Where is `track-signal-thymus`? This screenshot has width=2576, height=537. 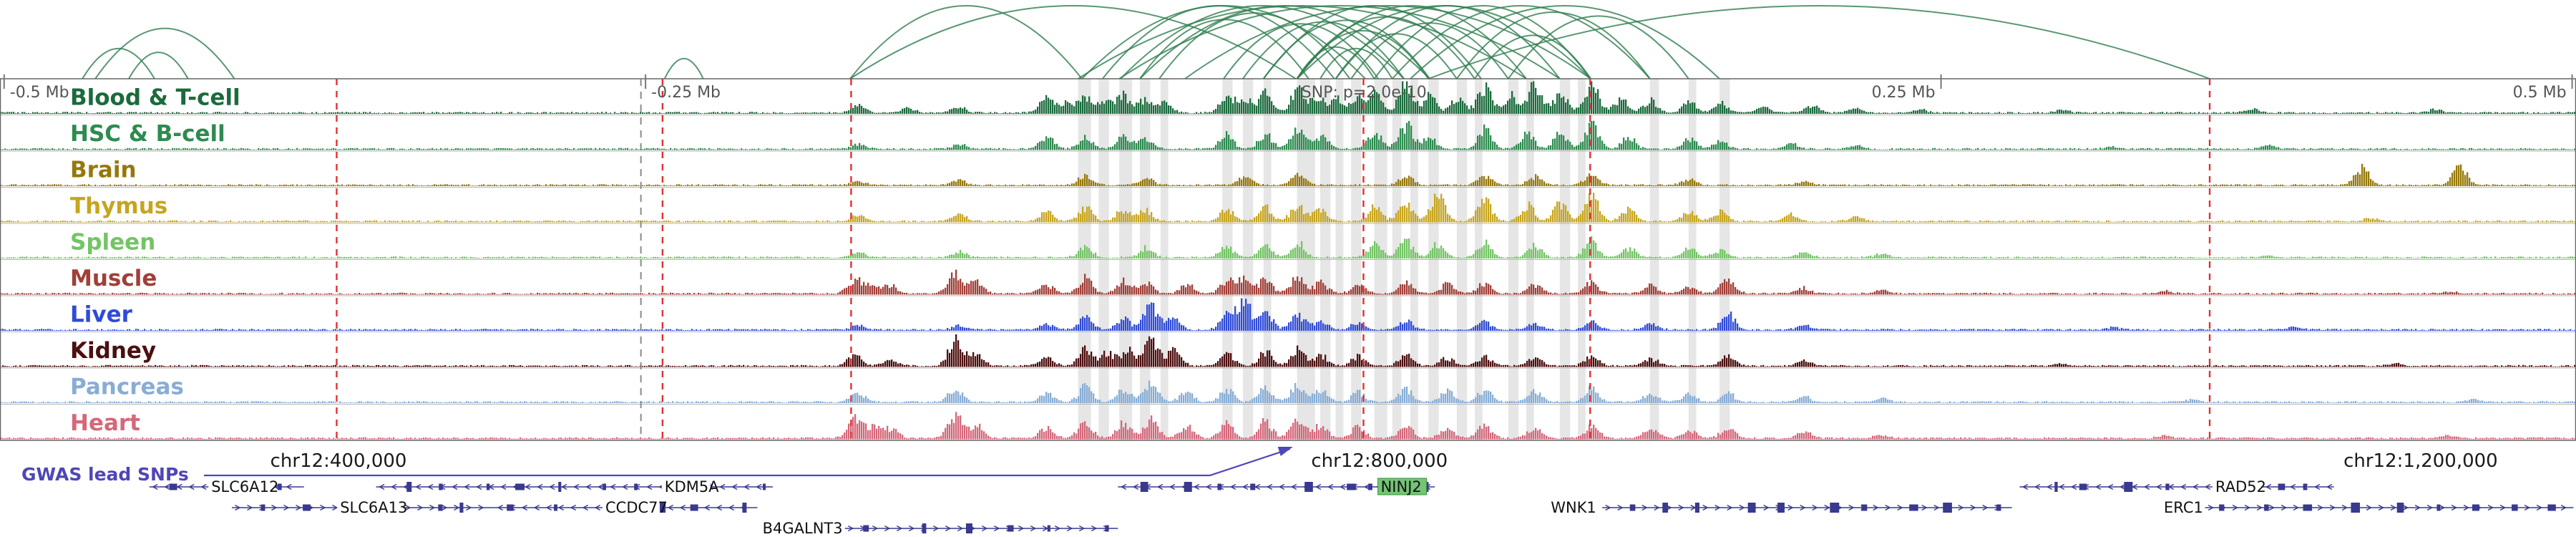
track-signal-thymus is located at coordinates (1288, 208).